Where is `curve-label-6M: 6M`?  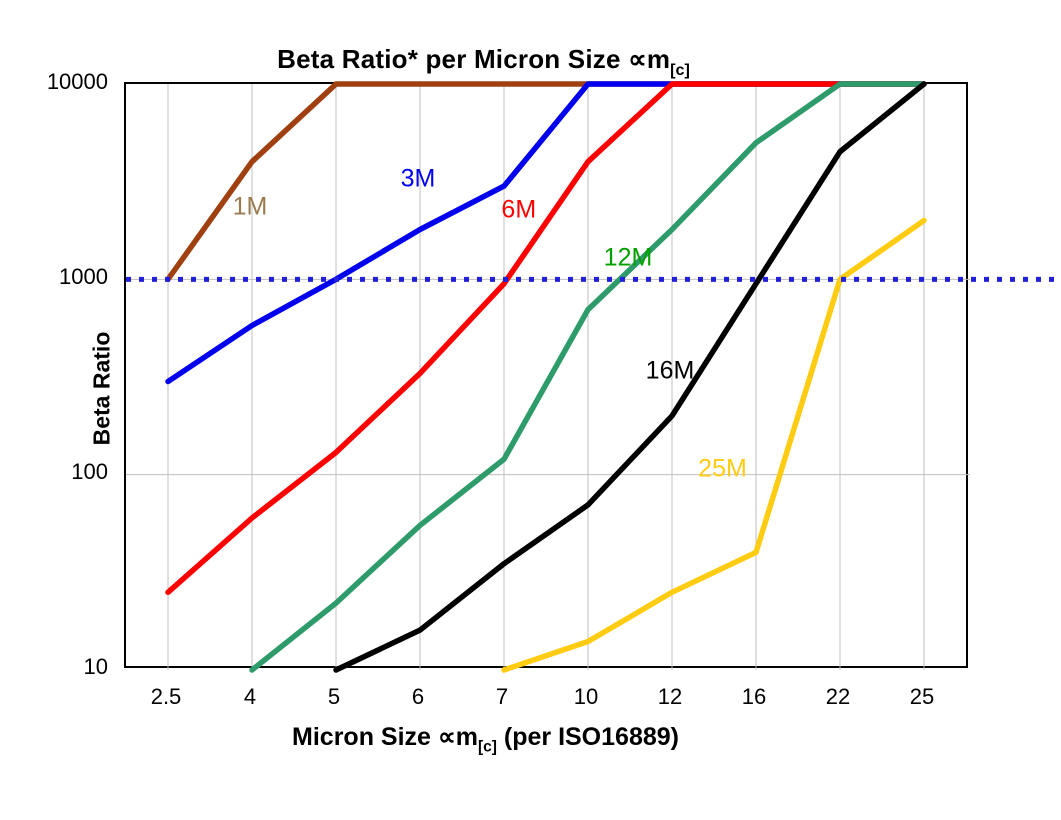 curve-label-6M: 6M is located at coordinates (519, 209).